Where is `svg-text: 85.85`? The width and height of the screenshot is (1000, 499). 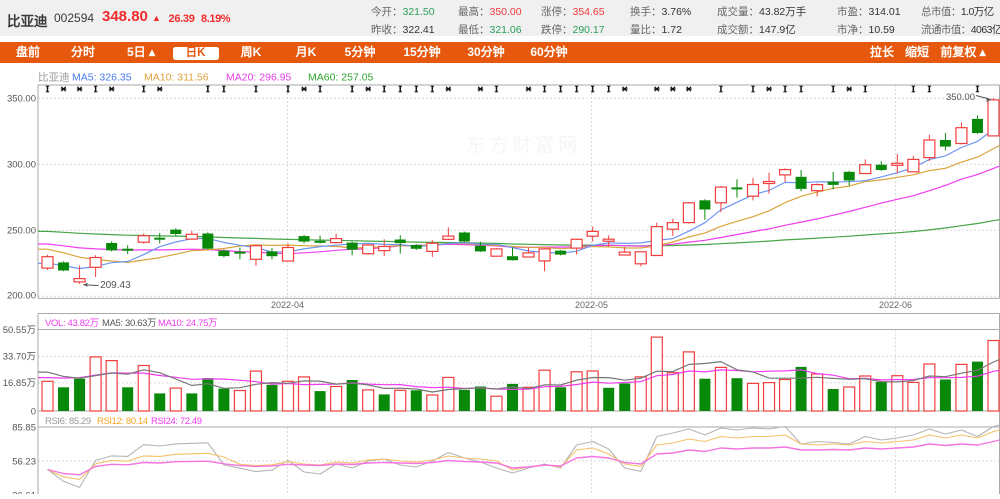 svg-text: 85.85 is located at coordinates (24, 427).